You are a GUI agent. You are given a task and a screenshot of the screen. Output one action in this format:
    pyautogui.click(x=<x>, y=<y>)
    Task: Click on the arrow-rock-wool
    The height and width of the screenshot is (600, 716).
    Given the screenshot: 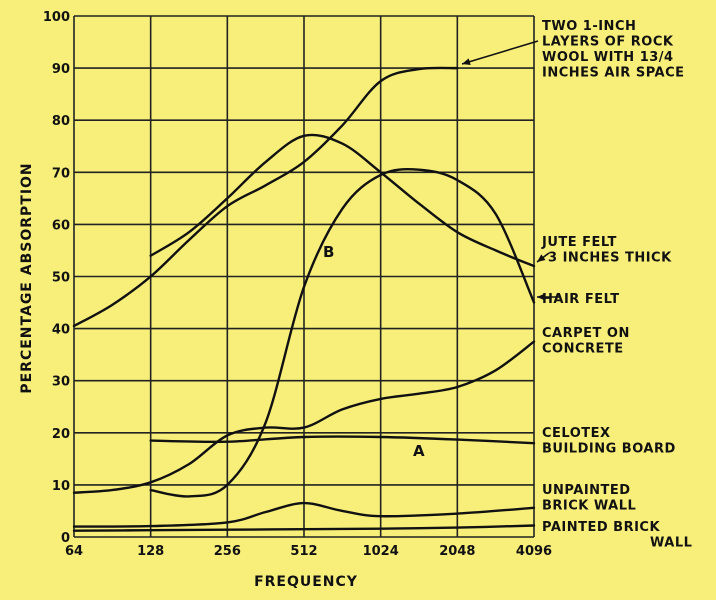 What is the action you would take?
    pyautogui.click(x=500, y=52)
    